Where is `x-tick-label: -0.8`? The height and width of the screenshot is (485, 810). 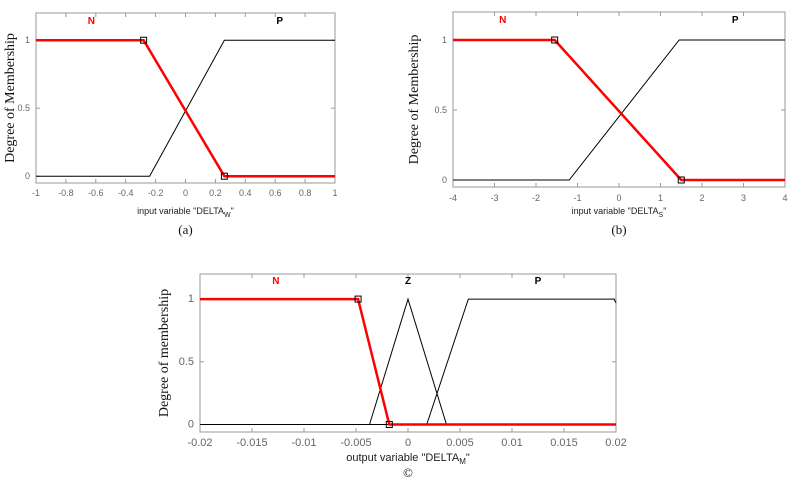
x-tick-label: -0.8 is located at coordinates (66, 193).